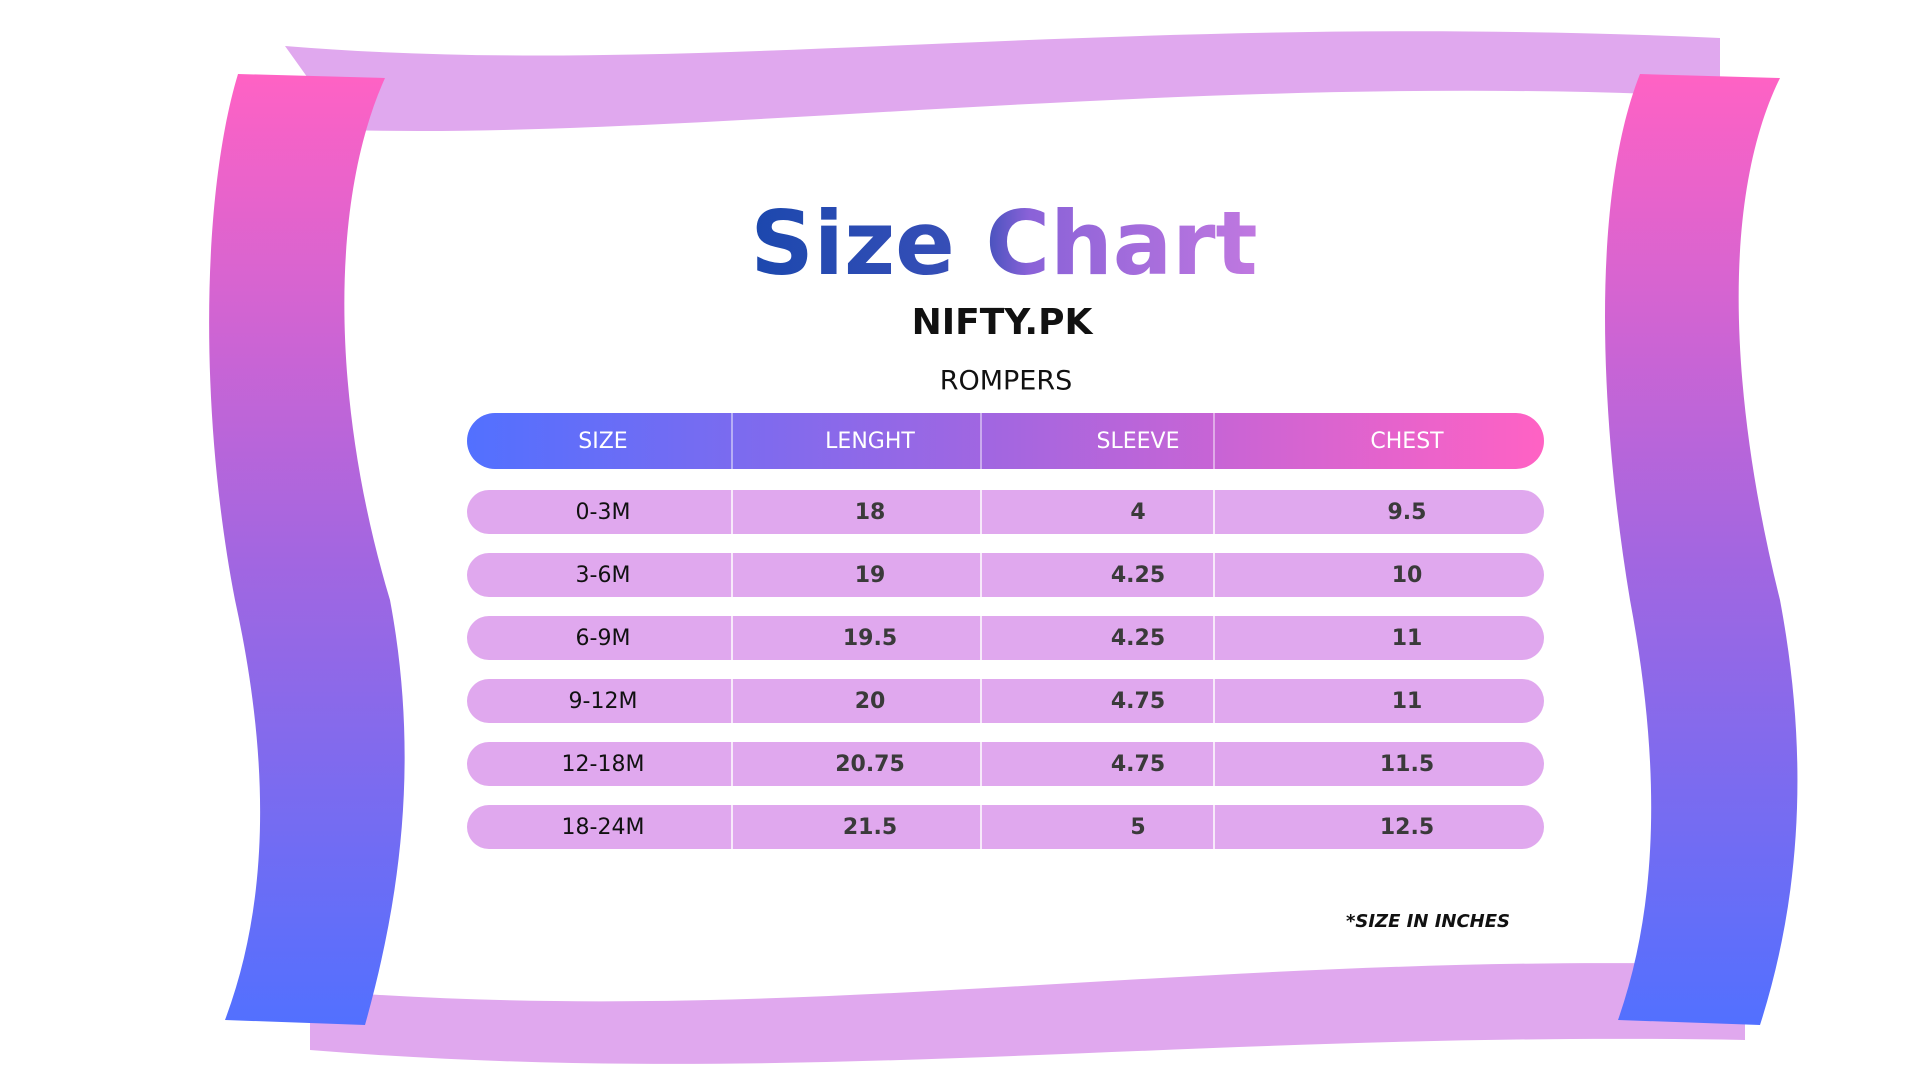 The width and height of the screenshot is (1920, 1080). I want to click on brand: NIFTY.PK, so click(1003, 322).